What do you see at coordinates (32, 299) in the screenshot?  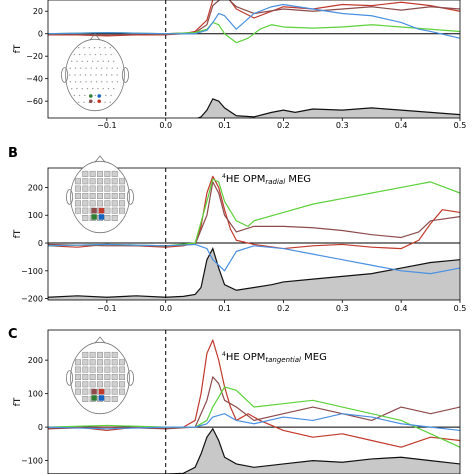 I see `y-tick-label: −200` at bounding box center [32, 299].